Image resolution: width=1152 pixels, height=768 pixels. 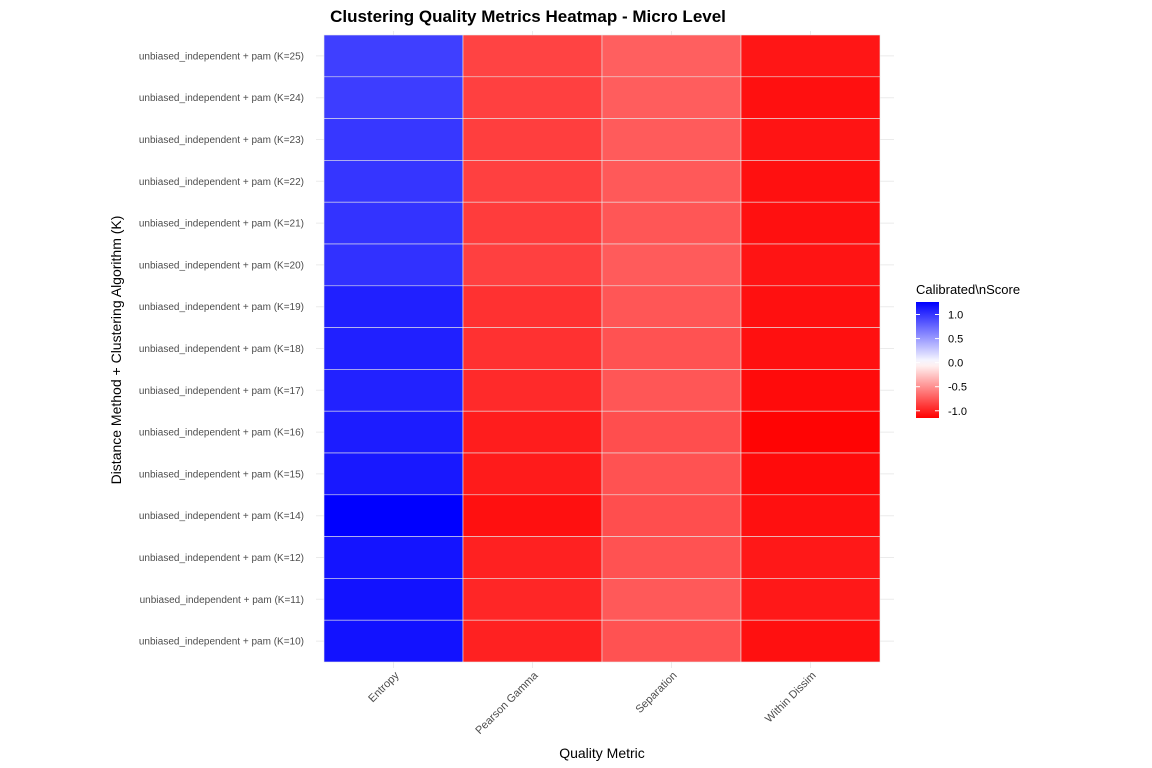 I want to click on x-tick-label: Pearson Gamma, so click(x=507, y=703).